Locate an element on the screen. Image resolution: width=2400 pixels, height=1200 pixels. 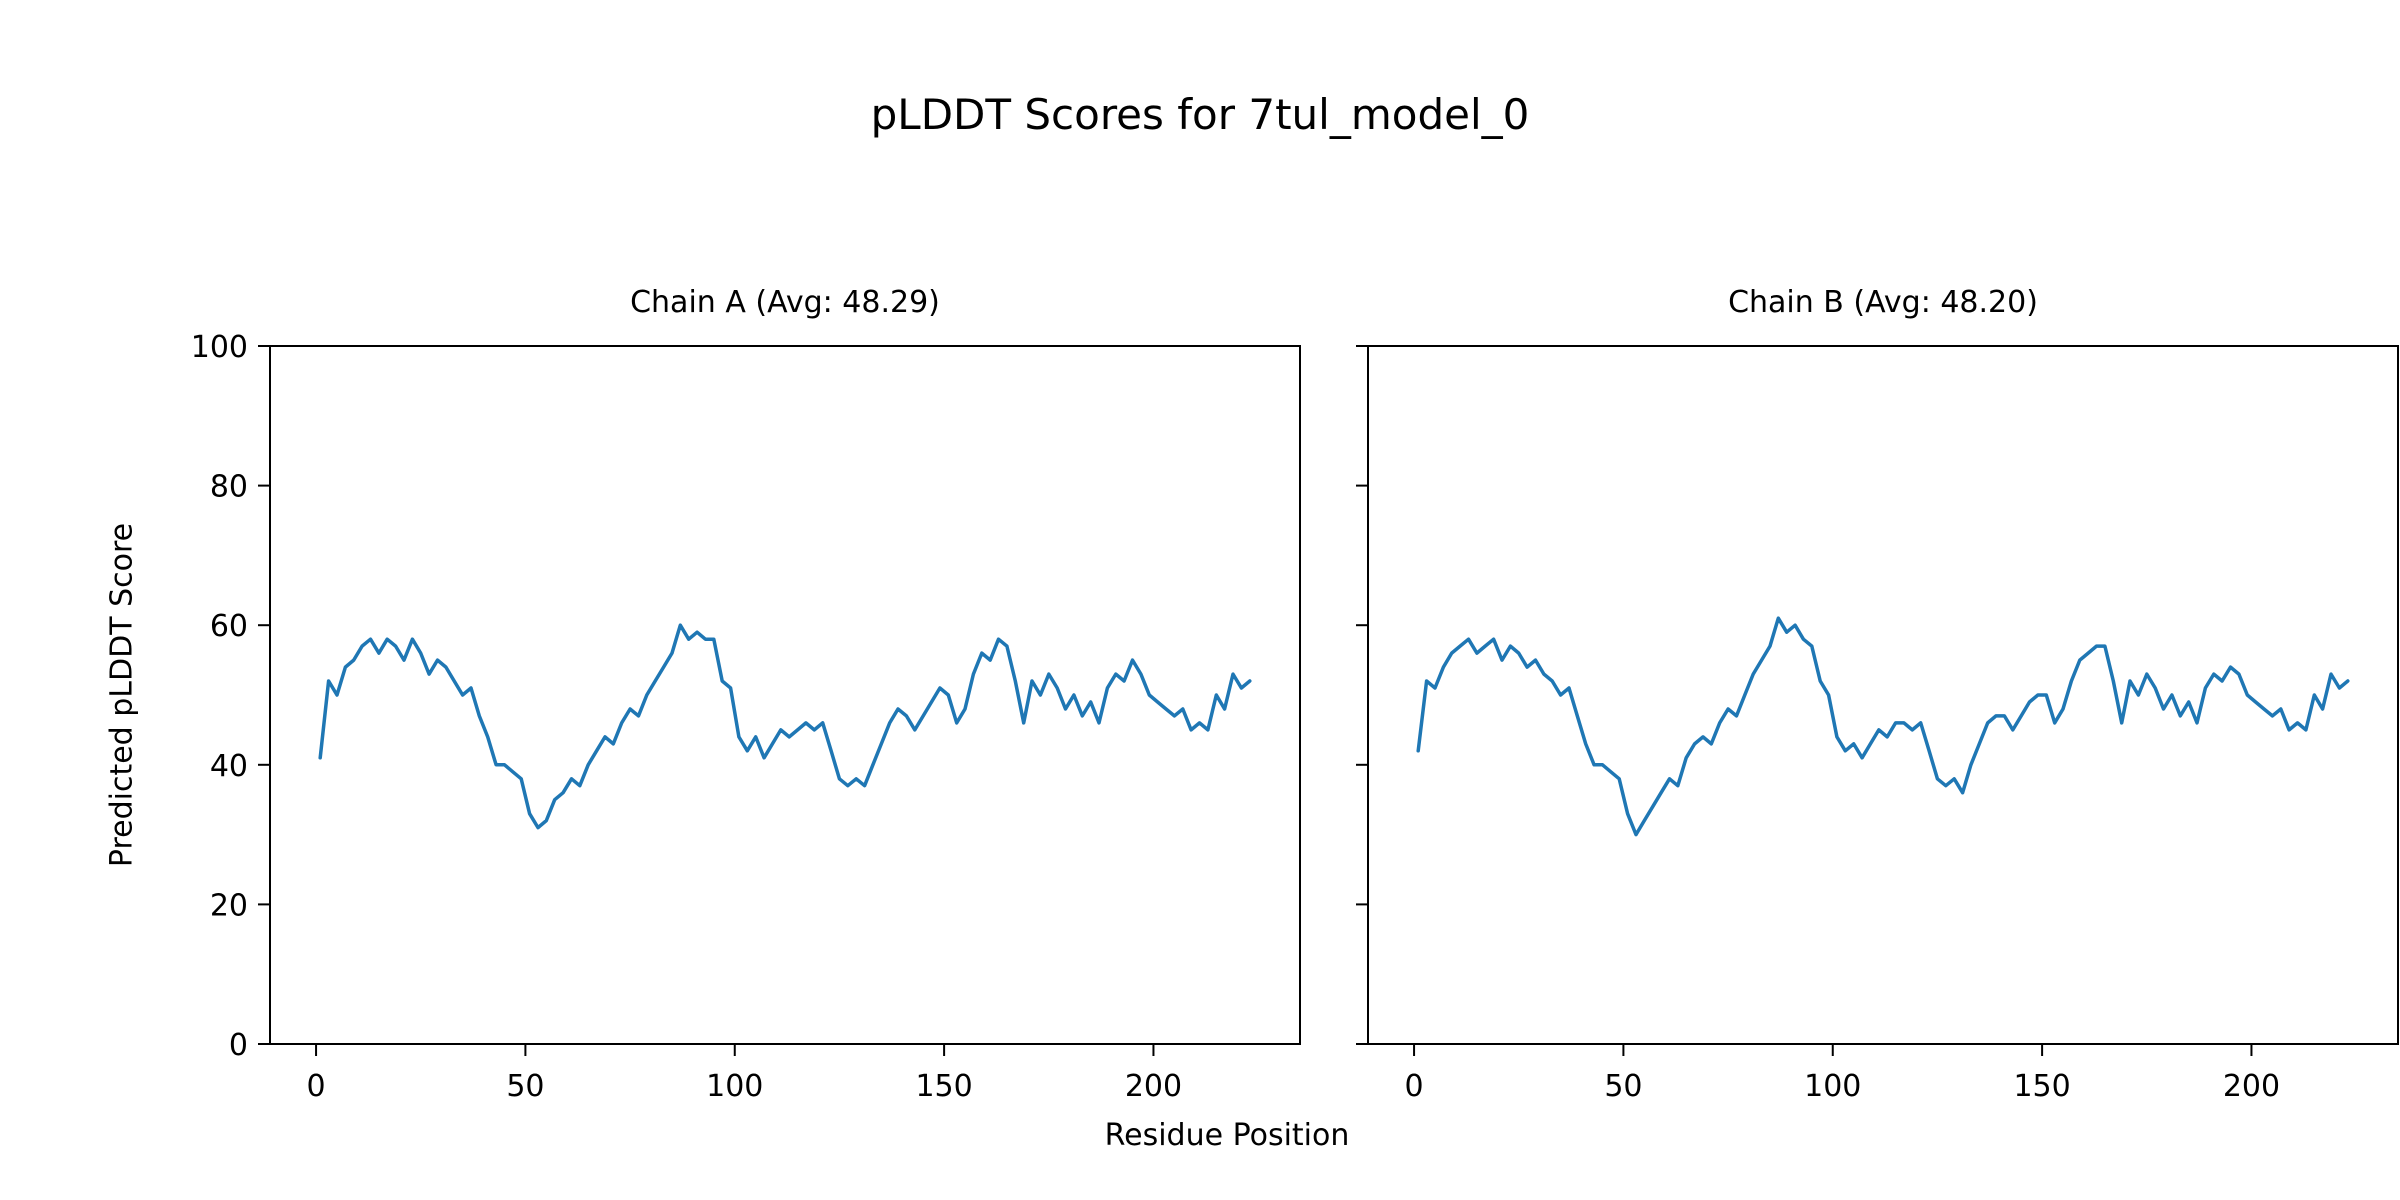
y-tick-label: 40 is located at coordinates (229, 766).